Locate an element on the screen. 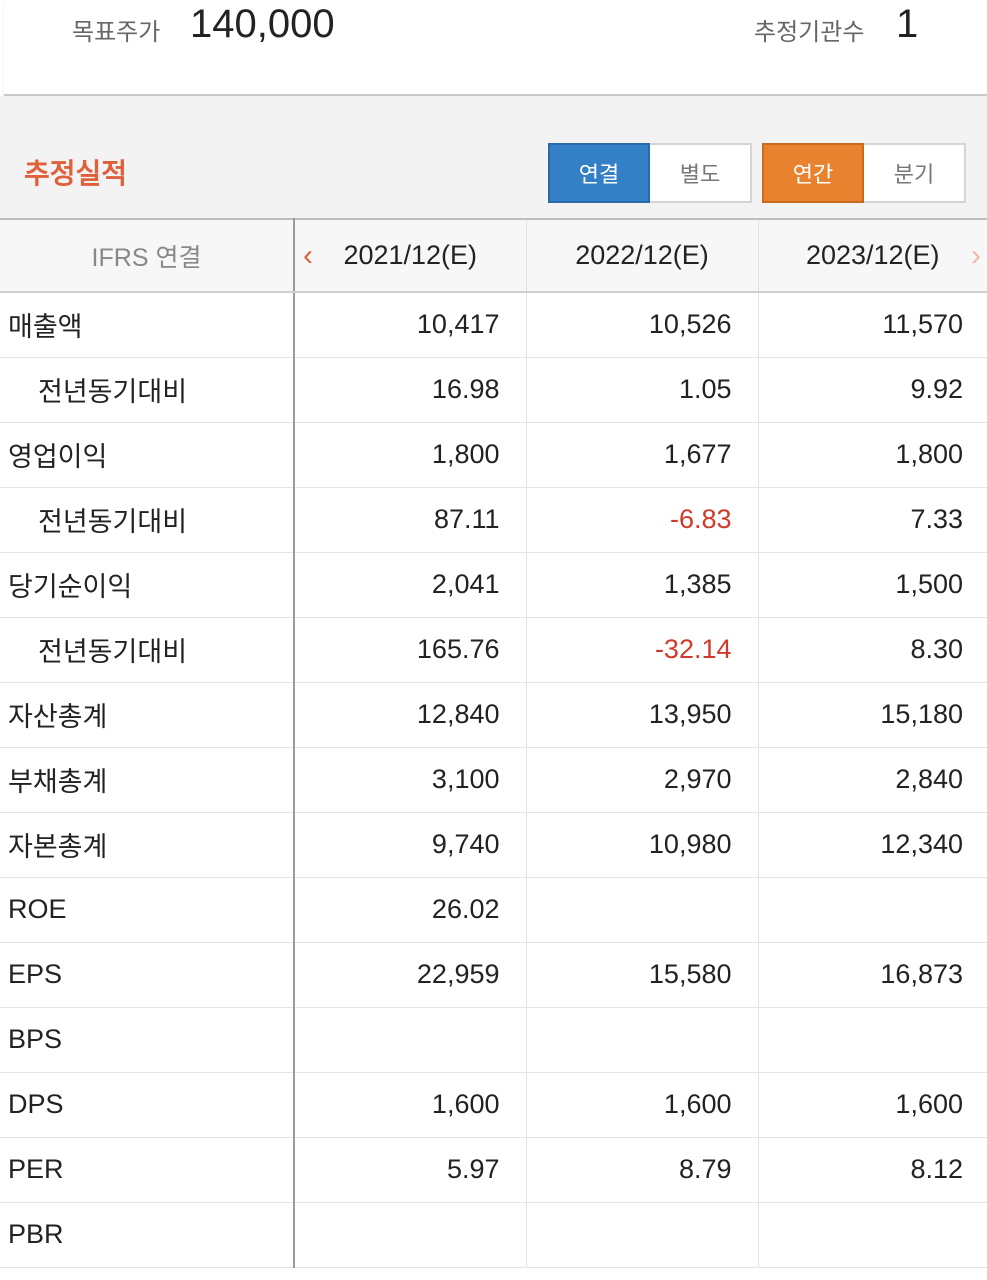  value-cell: 10,980 is located at coordinates (641, 845).